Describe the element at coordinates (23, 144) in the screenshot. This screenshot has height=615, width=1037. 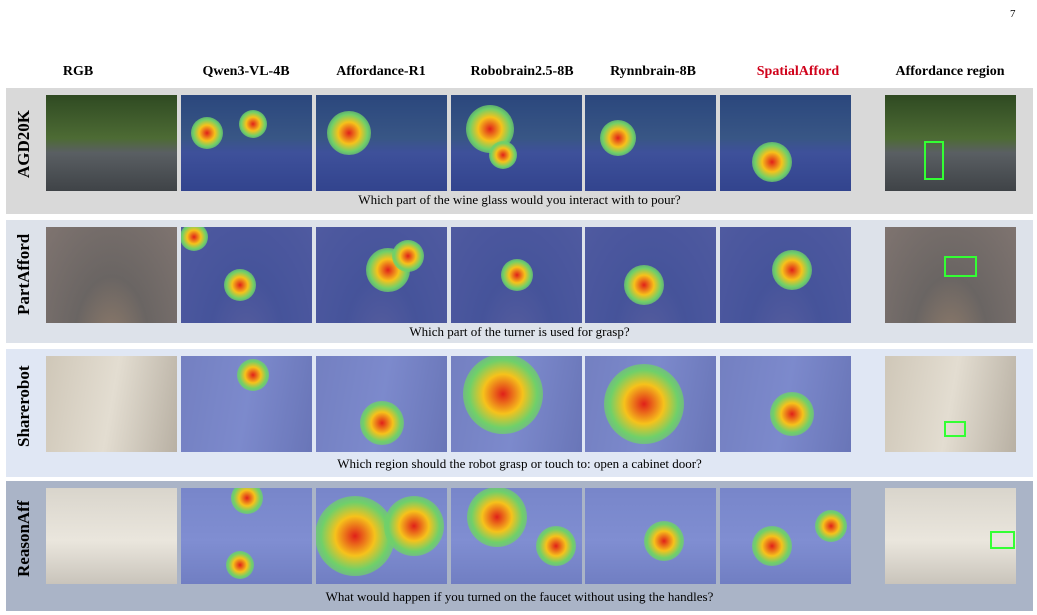
I see `dataset-label: AGD20K` at that location.